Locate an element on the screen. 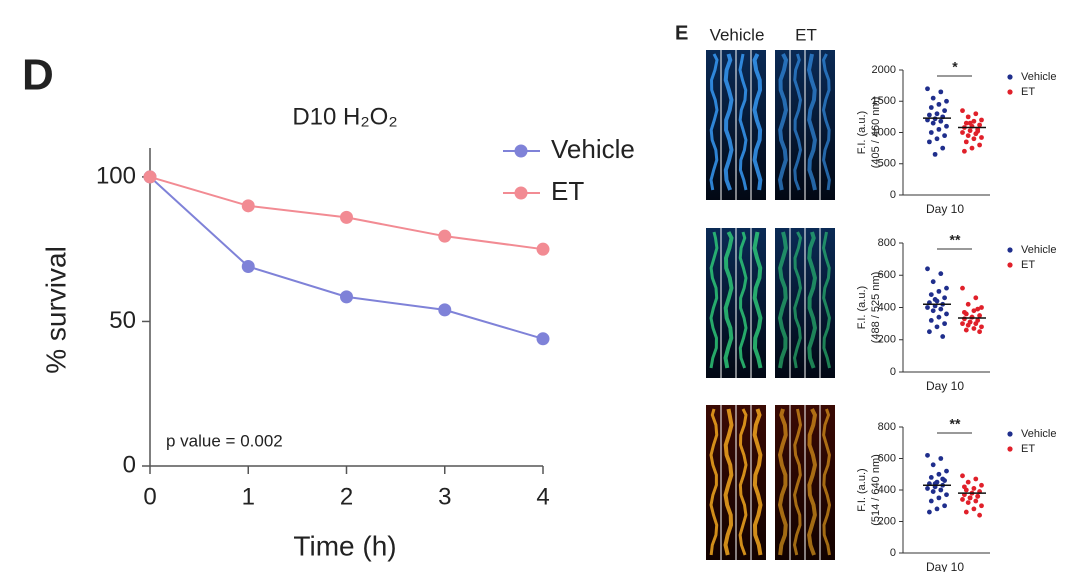 This screenshot has width=1080, height=572. micrographs is located at coordinates (770, 305).